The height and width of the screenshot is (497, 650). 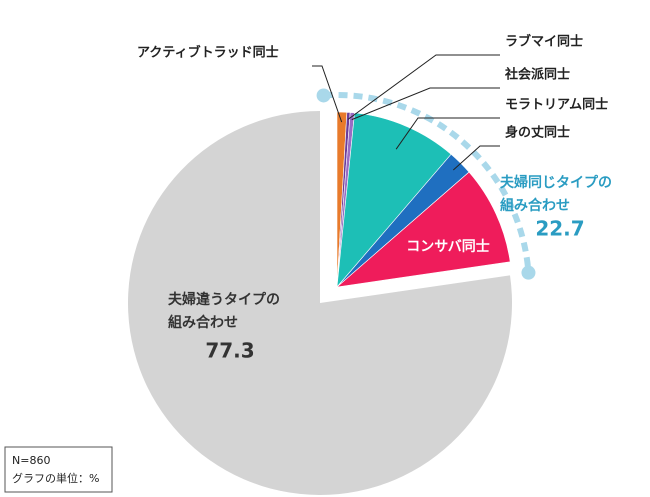 What do you see at coordinates (537, 75) in the screenshot?
I see `slice-label: 社会派同士` at bounding box center [537, 75].